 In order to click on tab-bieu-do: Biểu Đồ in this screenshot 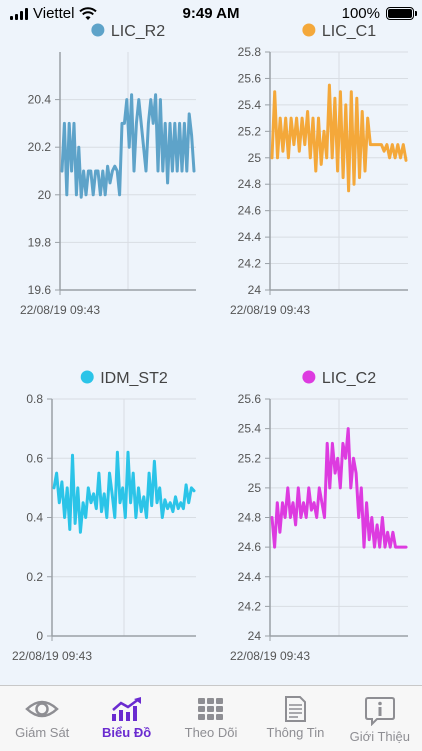, I will do `click(126, 718)`.